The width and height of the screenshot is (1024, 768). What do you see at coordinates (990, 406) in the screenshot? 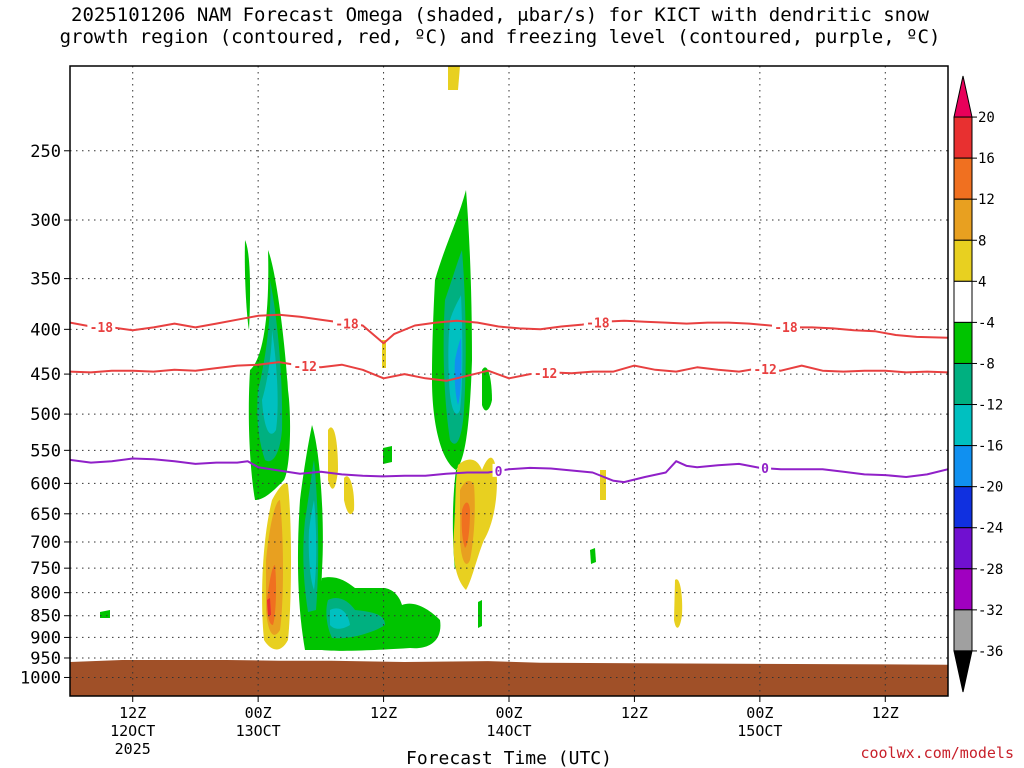
I see `colorbar-label: -12` at bounding box center [990, 406].